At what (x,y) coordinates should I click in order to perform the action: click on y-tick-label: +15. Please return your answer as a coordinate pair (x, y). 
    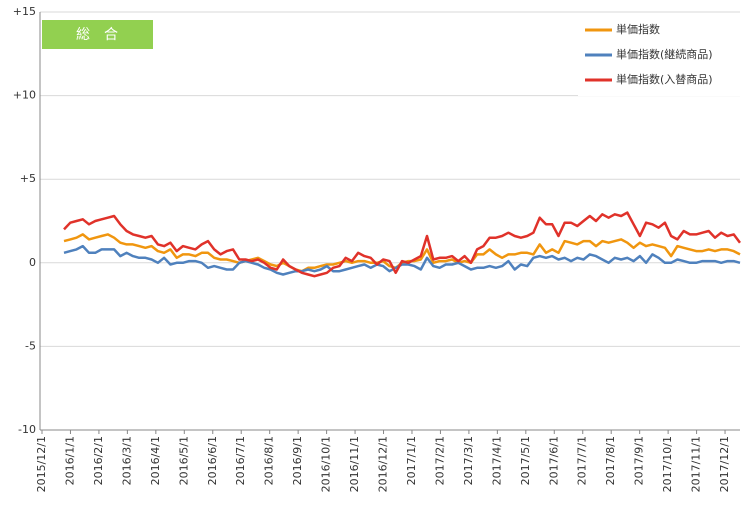
    Looking at the image, I should click on (24, 11).